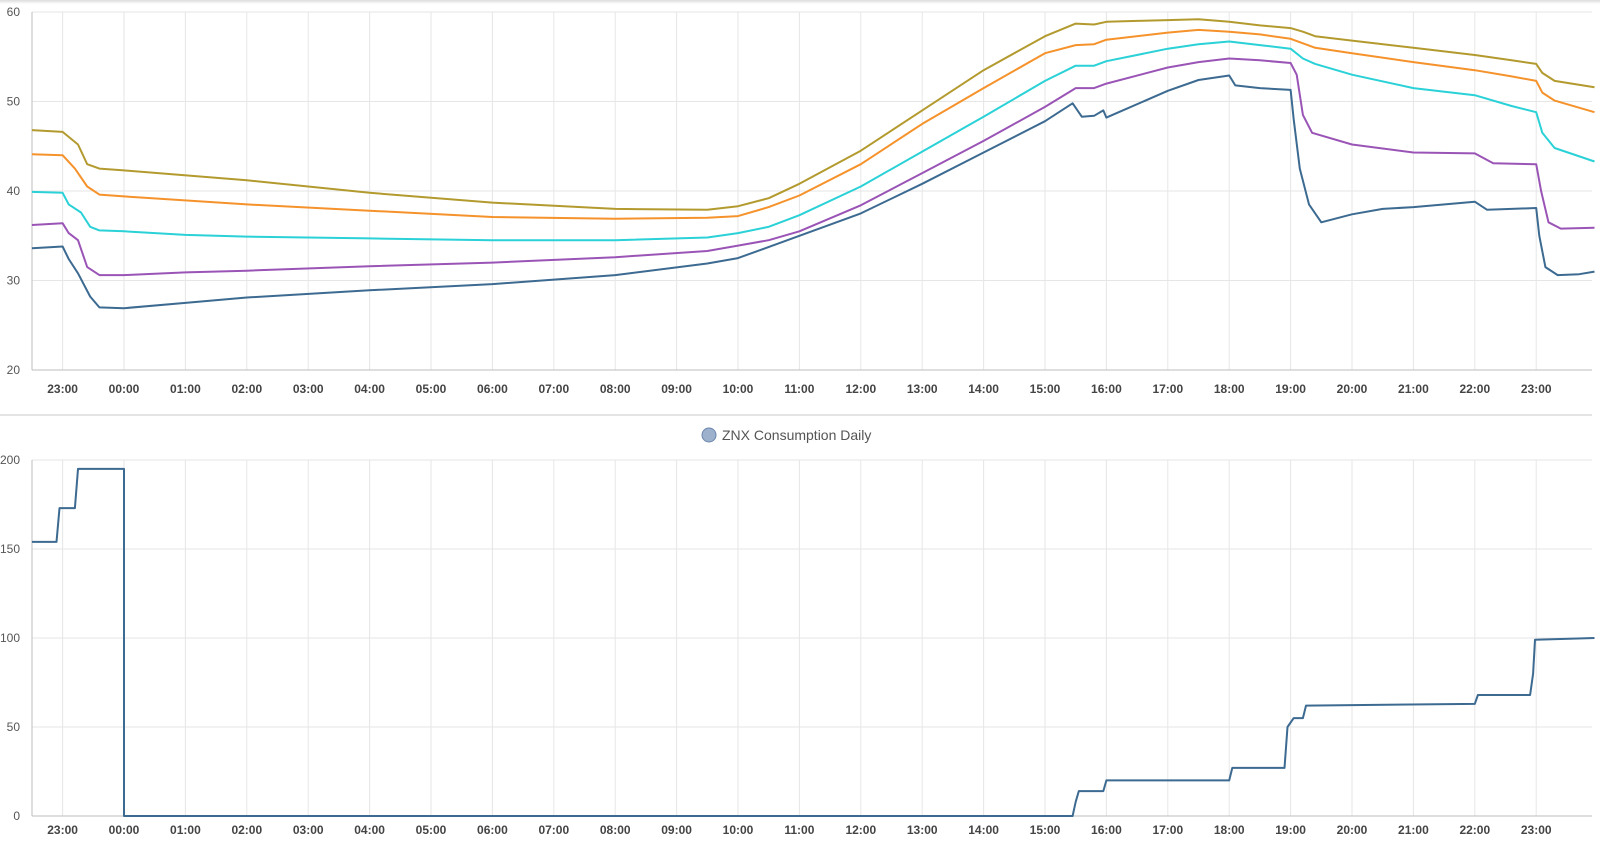 The image size is (1600, 842). I want to click on y-tick-label: 150, so click(10, 549).